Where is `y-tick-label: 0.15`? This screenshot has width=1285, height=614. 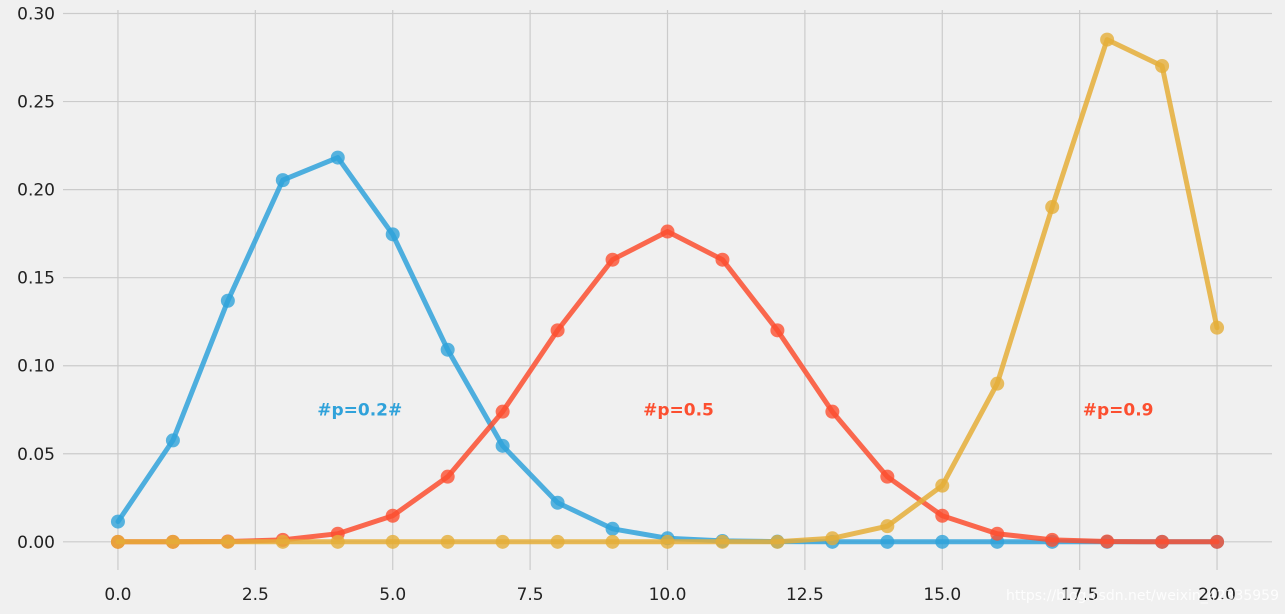 y-tick-label: 0.15 is located at coordinates (36, 279).